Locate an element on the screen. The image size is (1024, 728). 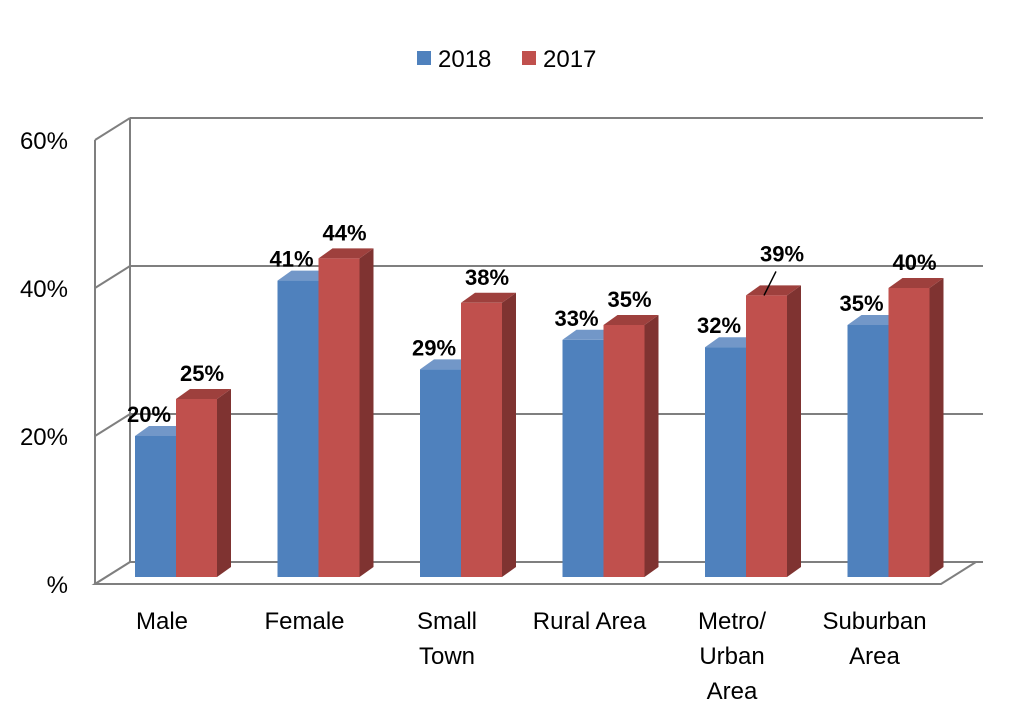
data-label: 40% is located at coordinates (914, 262).